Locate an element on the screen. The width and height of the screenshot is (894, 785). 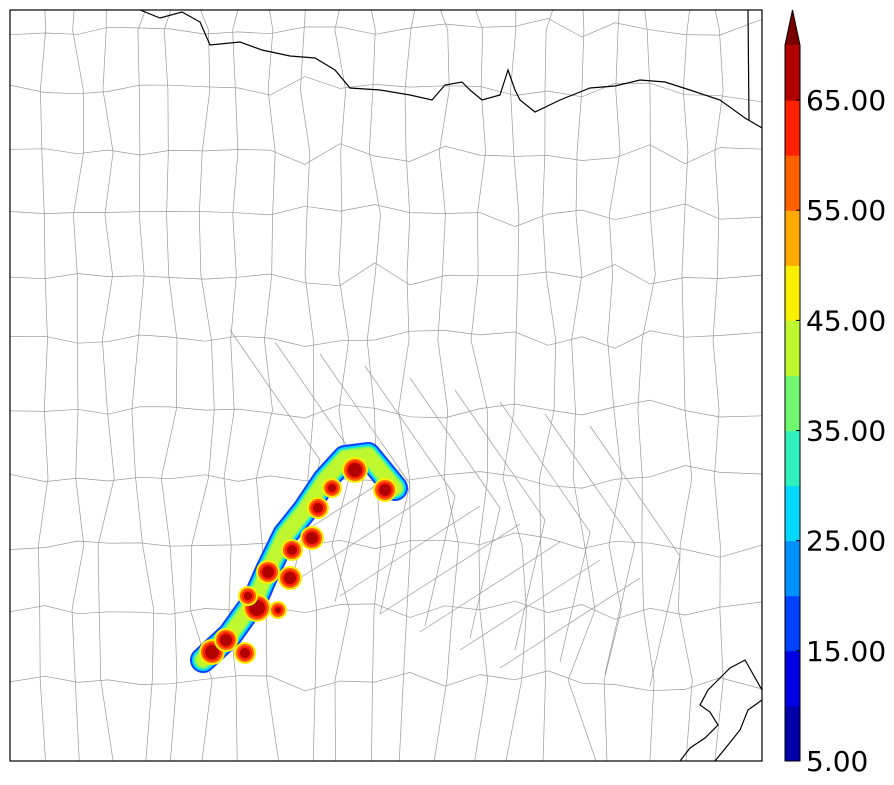
colorbar-tick-label: 45.00 is located at coordinates (846, 320).